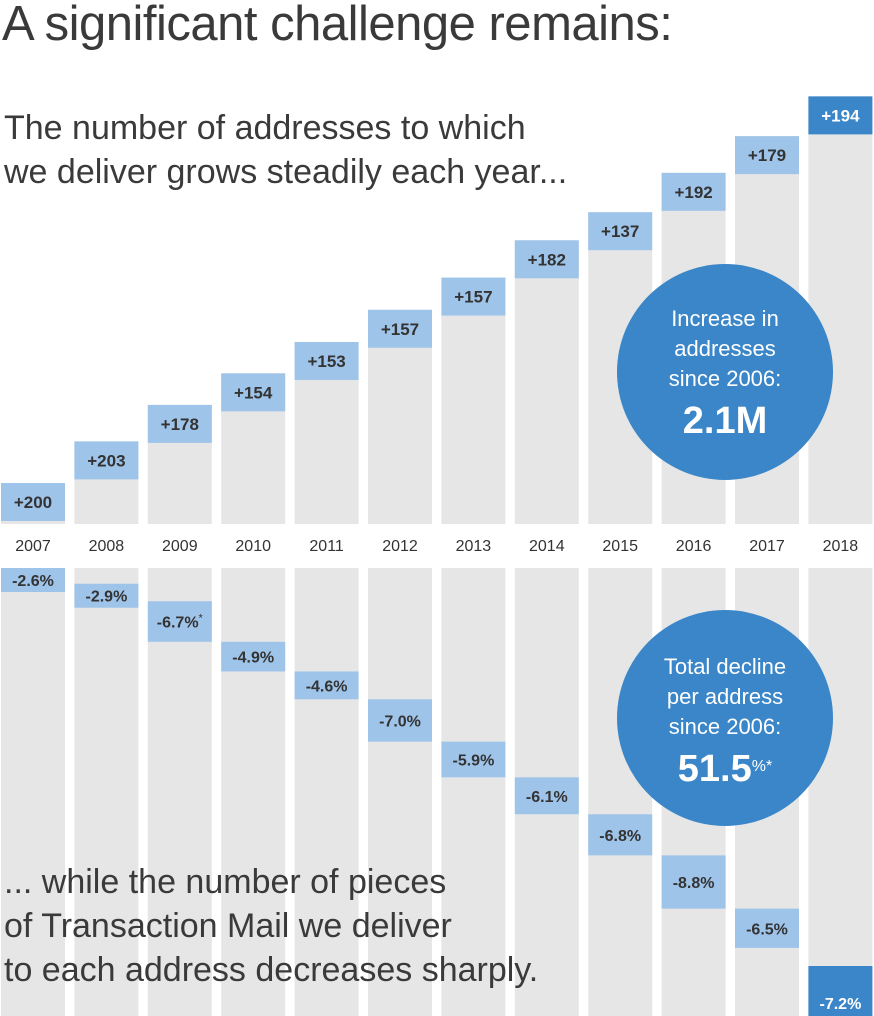 The width and height of the screenshot is (874, 1016). I want to click on bar-bottom-2013, so click(473, 759).